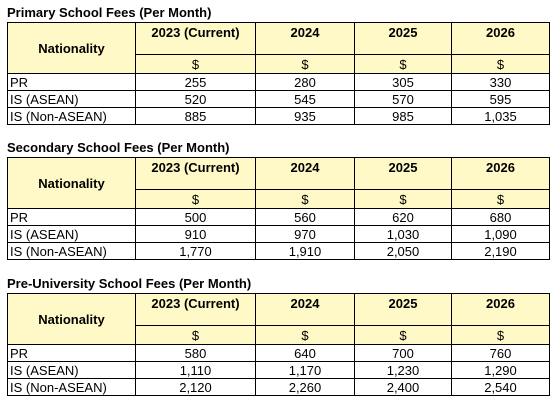 This screenshot has height=409, width=560. I want to click on fee-cell: 500, so click(195, 217).